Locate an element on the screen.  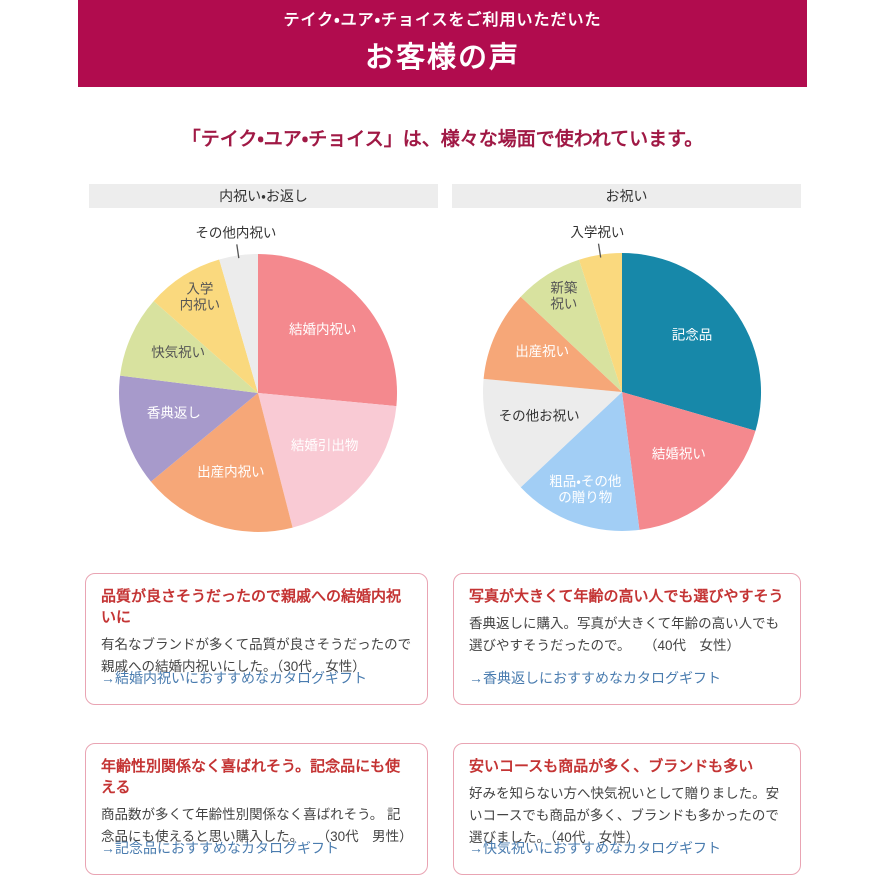
pie-label: その他お祝い is located at coordinates (539, 415).